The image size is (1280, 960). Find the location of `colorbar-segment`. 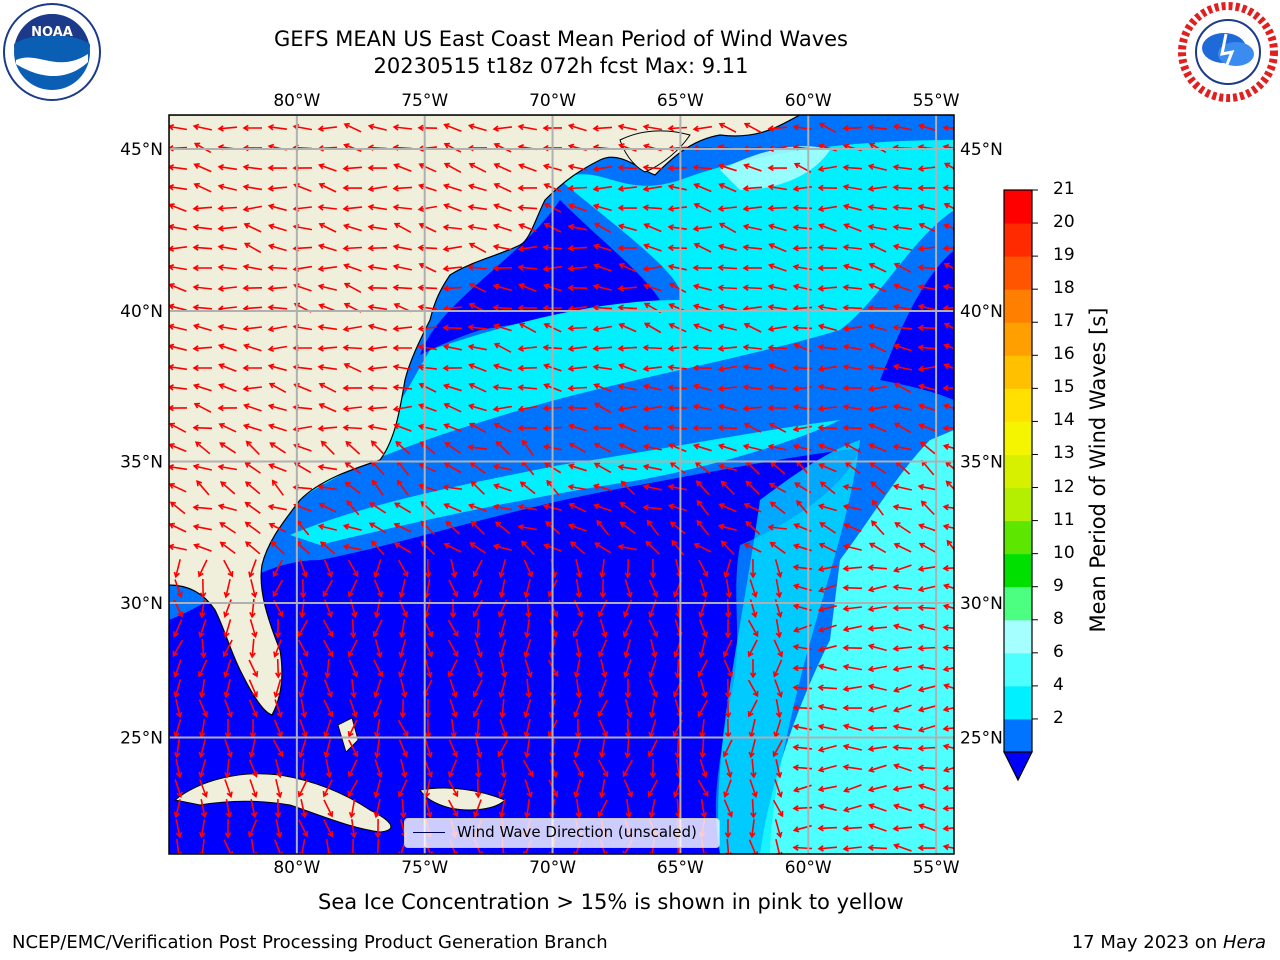

colorbar-segment is located at coordinates (1018, 405).